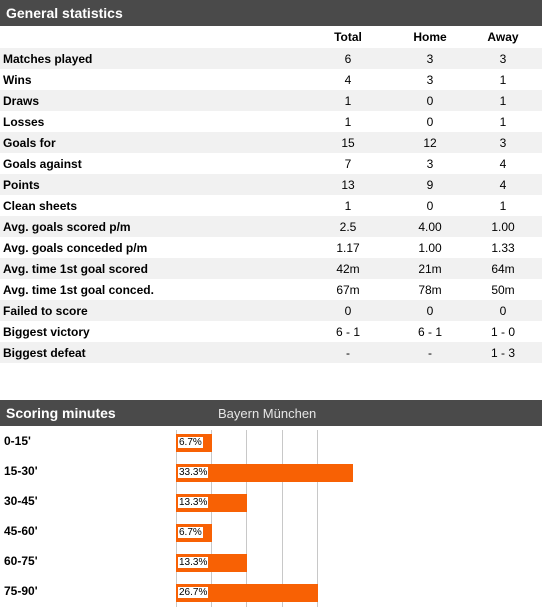 This screenshot has width=542, height=607. What do you see at coordinates (150, 310) in the screenshot?
I see `stat-label: Failed to score` at bounding box center [150, 310].